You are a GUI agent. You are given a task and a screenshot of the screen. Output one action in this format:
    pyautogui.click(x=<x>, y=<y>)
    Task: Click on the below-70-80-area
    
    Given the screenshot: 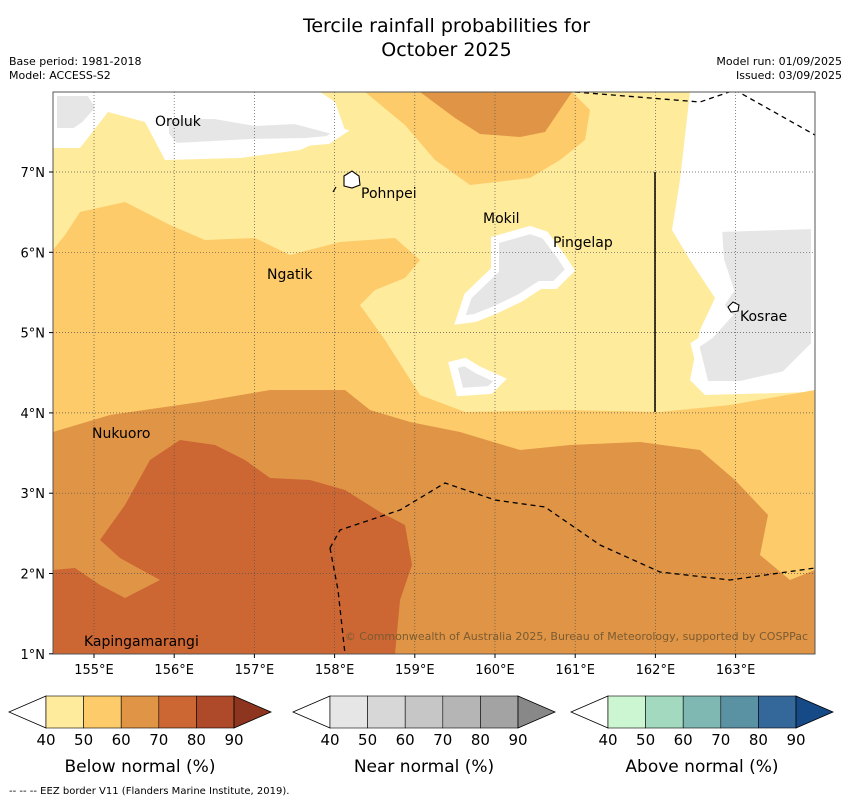 What is the action you would take?
    pyautogui.click(x=232, y=547)
    